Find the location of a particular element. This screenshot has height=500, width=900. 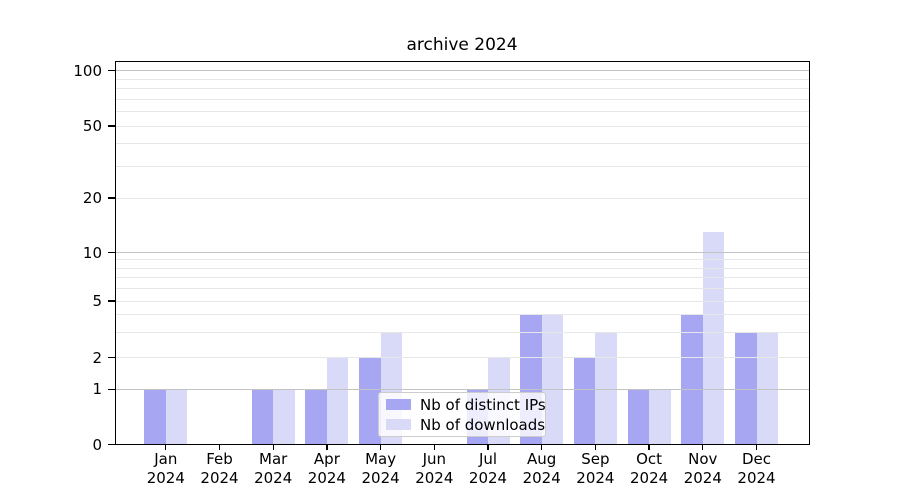

y-tick-label: 20 is located at coordinates (92, 198).